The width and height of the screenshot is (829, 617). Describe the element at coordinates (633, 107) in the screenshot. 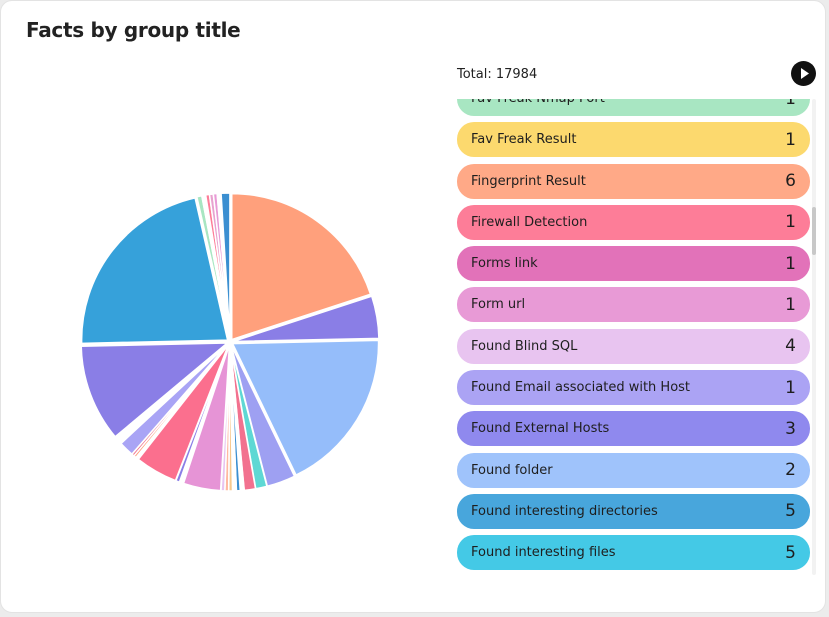

I see `legend-item: Fav Freak Nmap Port 1` at that location.